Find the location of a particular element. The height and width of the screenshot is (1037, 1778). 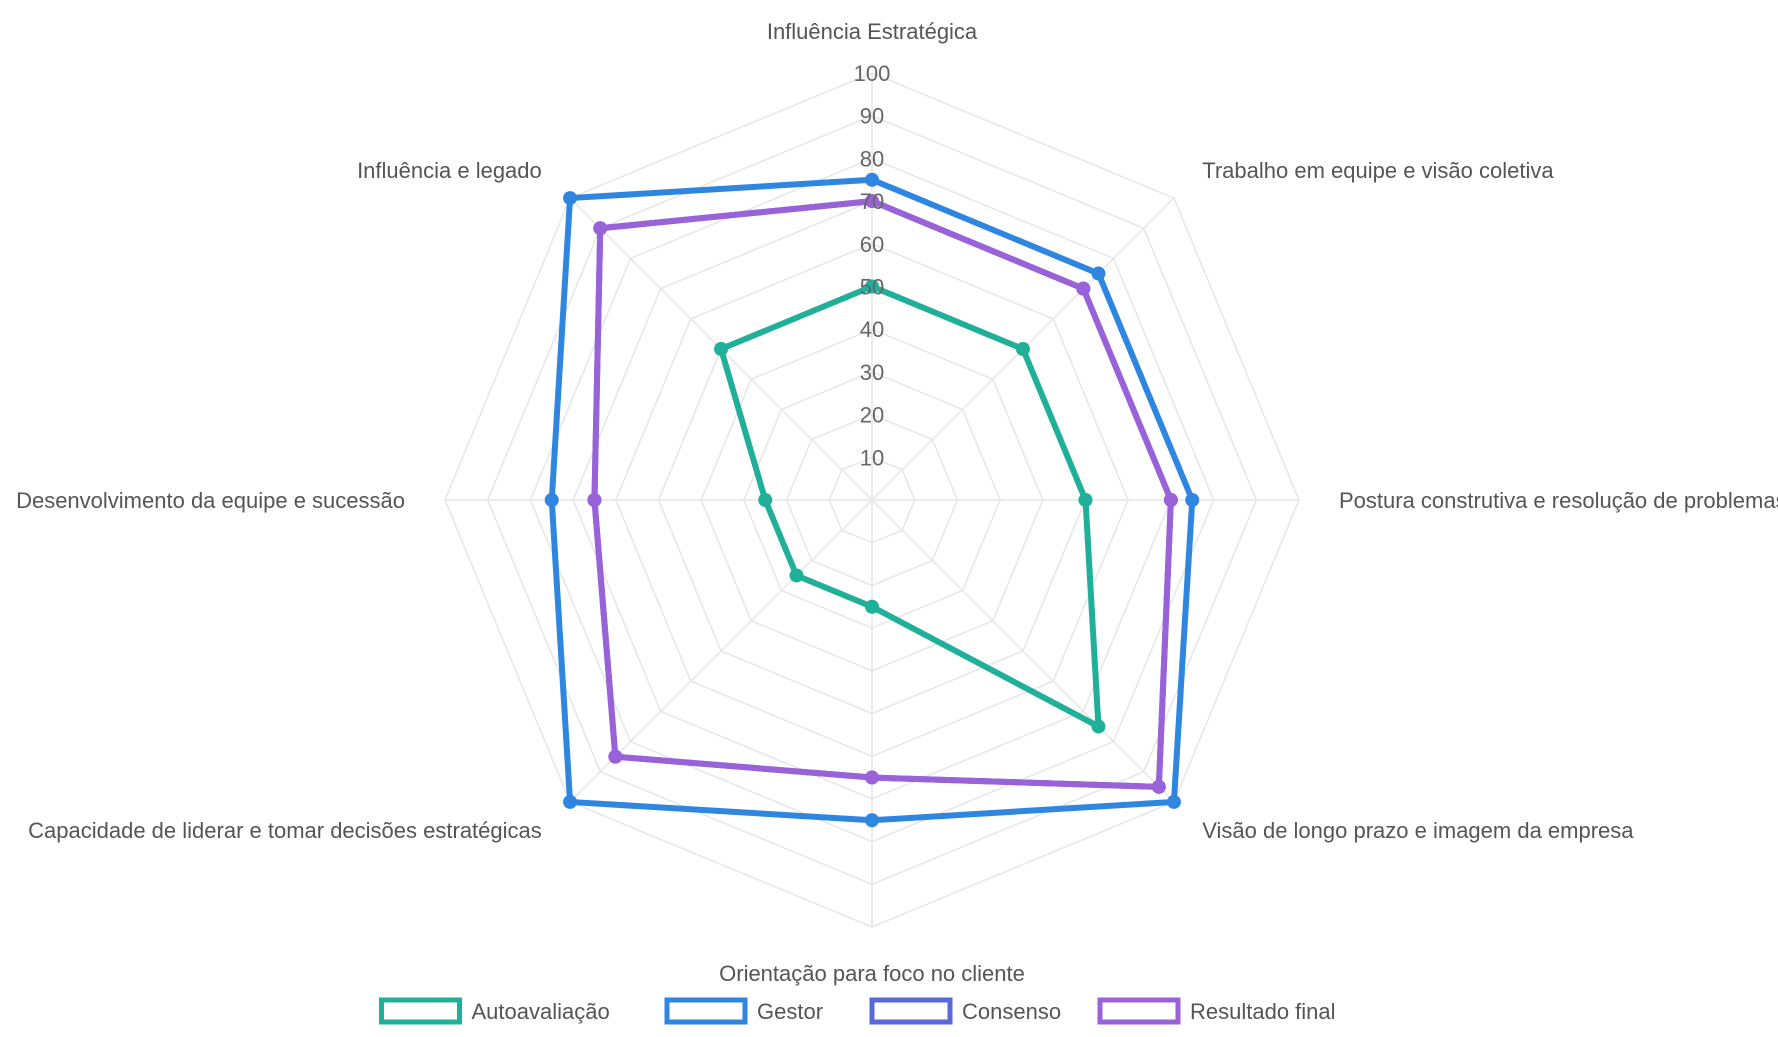

tick-label: 30 is located at coordinates (872, 372).